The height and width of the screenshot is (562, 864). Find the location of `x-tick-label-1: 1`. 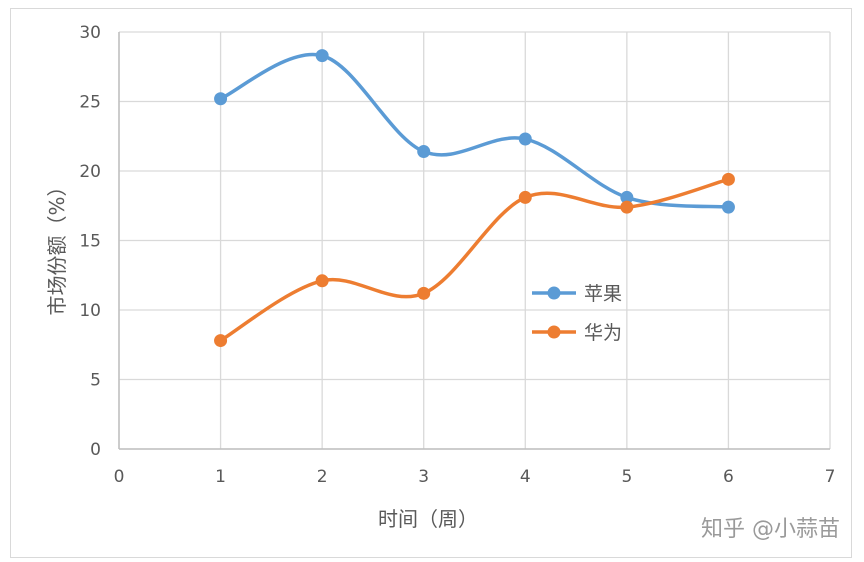

x-tick-label-1: 1 is located at coordinates (220, 477).